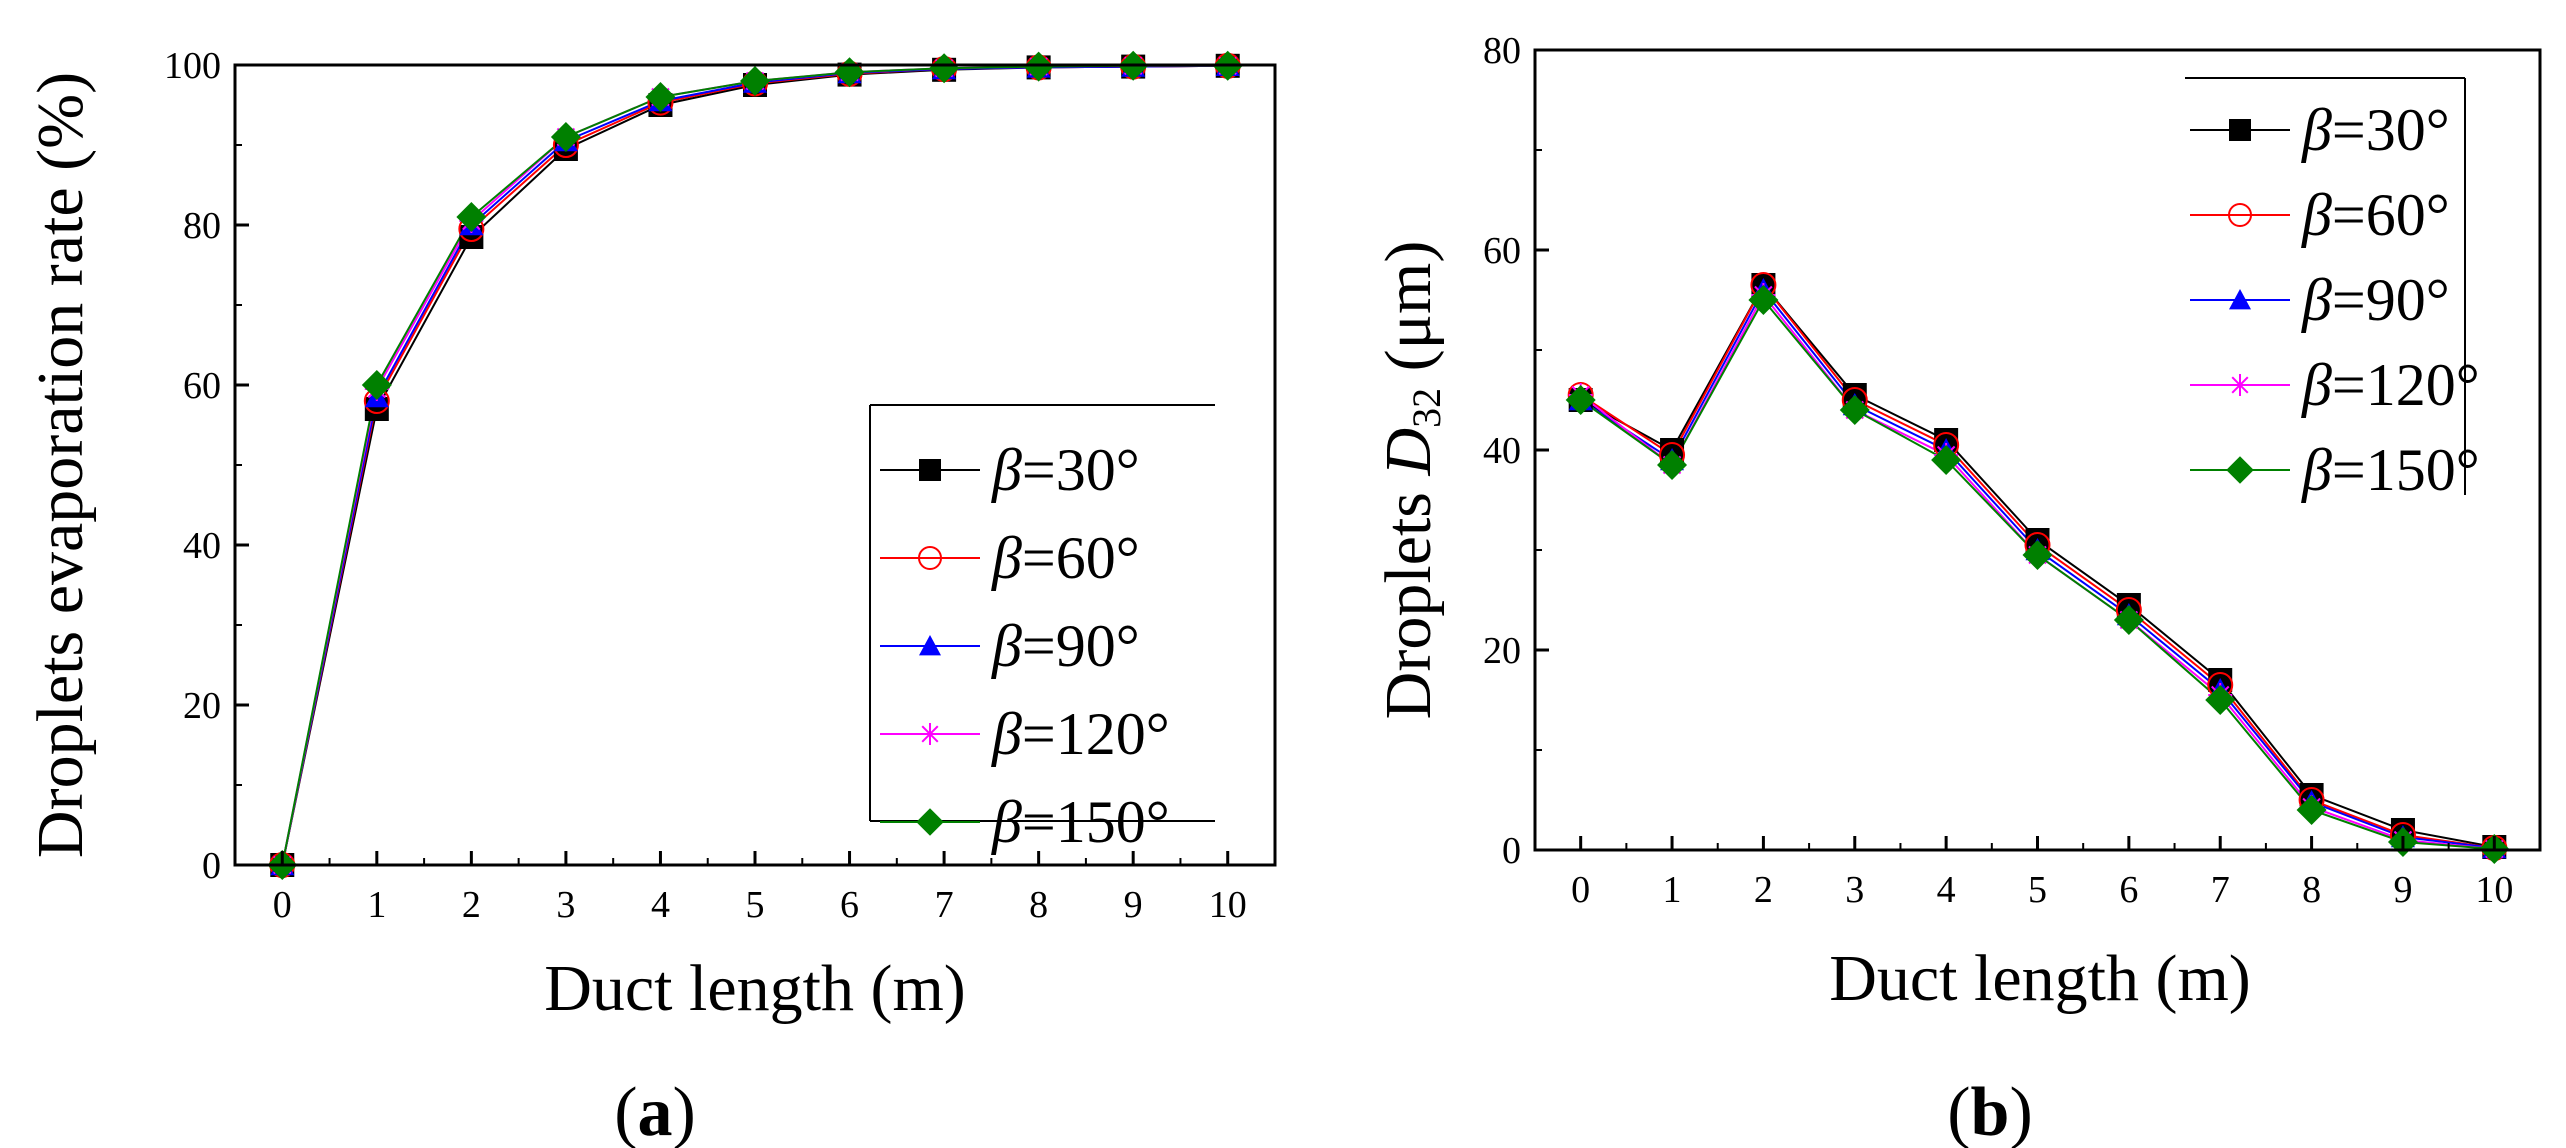 This screenshot has height=1148, width=2566. Describe the element at coordinates (755, 988) in the screenshot. I see `chart-a-xlabel: Duct length (m)` at that location.